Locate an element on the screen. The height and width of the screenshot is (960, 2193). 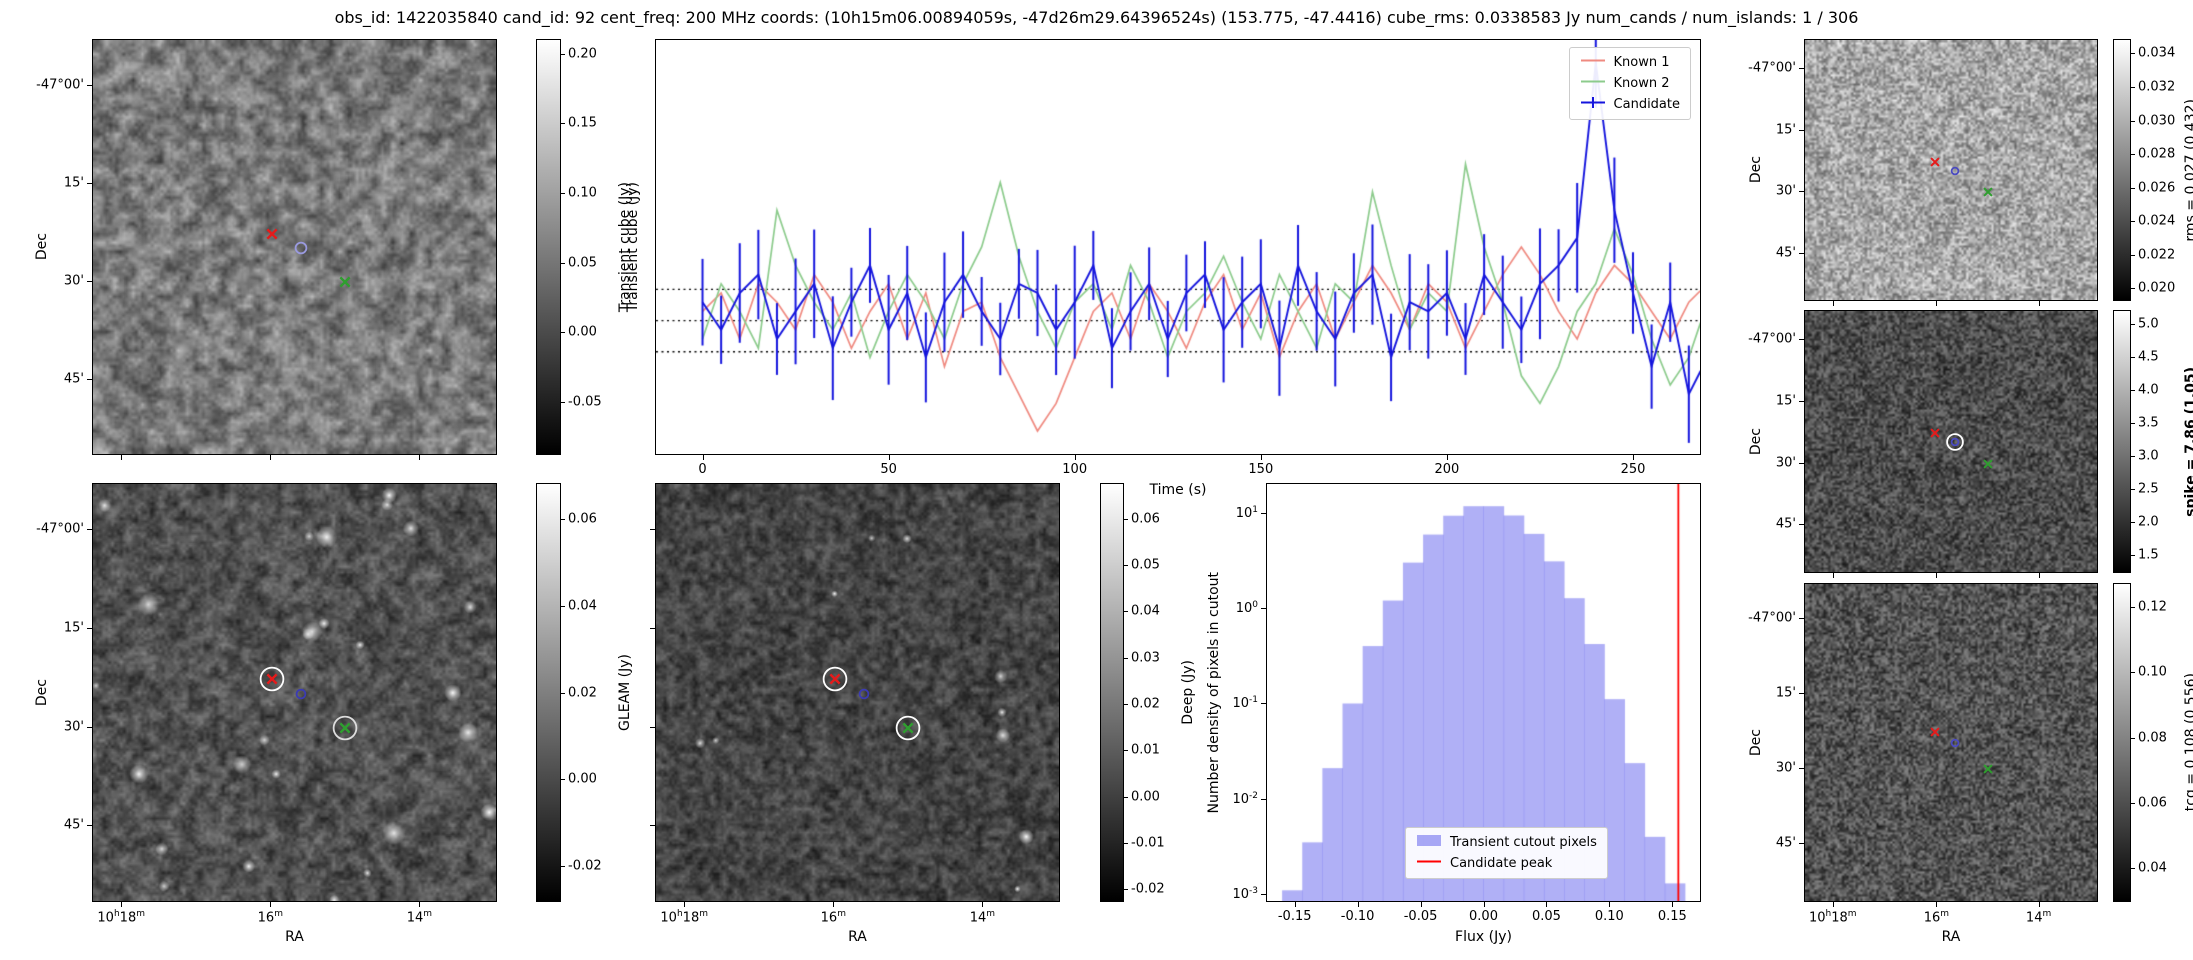
colorbar-tick-label: 0.00 is located at coordinates (1145, 797).